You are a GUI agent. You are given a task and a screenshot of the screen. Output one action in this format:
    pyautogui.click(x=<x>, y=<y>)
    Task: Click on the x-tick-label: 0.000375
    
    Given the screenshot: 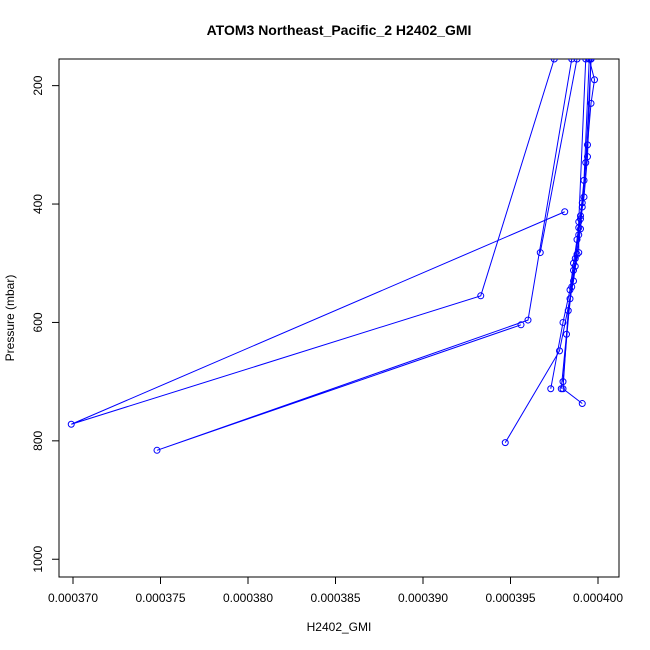 What is the action you would take?
    pyautogui.click(x=160, y=598)
    